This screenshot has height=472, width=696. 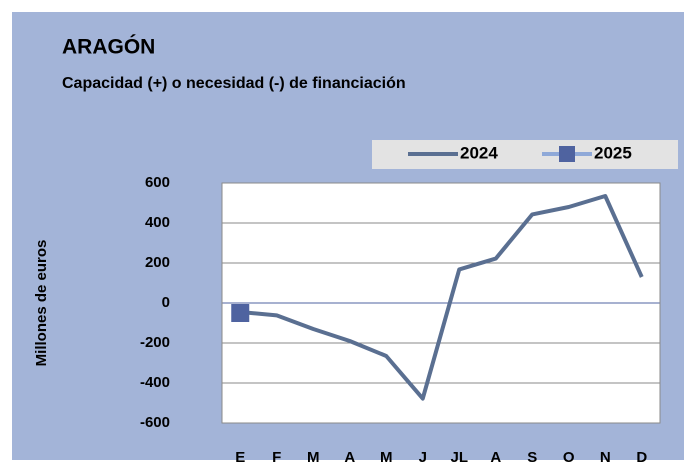 I want to click on y-tick-label: -200, so click(x=155, y=342).